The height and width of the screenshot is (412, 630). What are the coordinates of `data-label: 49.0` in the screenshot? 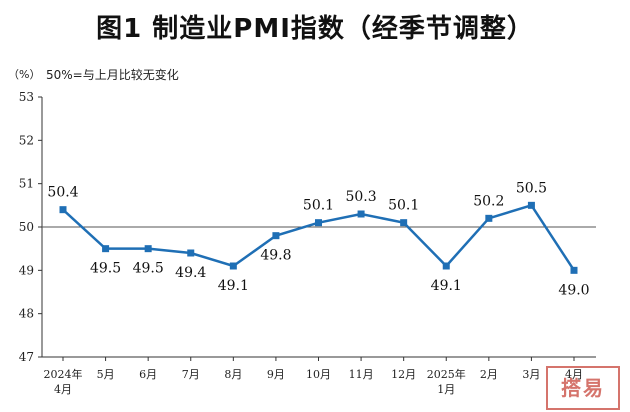 It's located at (573, 290).